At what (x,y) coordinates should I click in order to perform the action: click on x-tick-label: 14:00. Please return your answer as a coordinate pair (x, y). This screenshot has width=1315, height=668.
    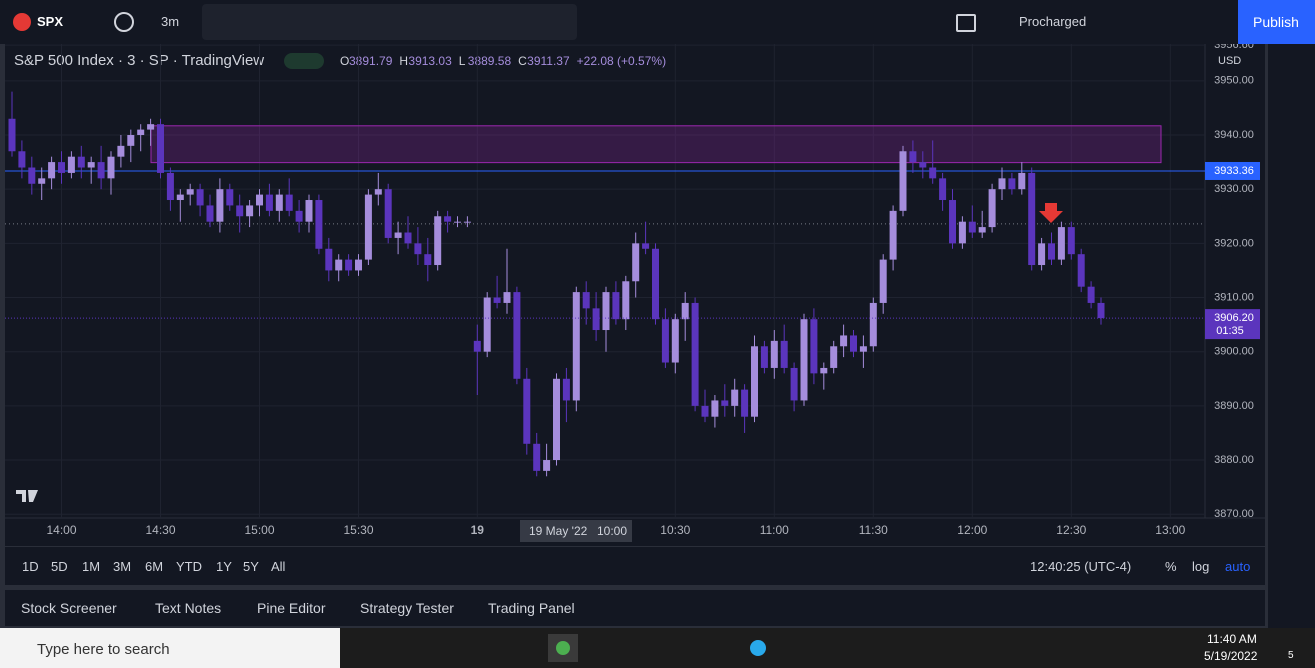
    Looking at the image, I should click on (61, 530).